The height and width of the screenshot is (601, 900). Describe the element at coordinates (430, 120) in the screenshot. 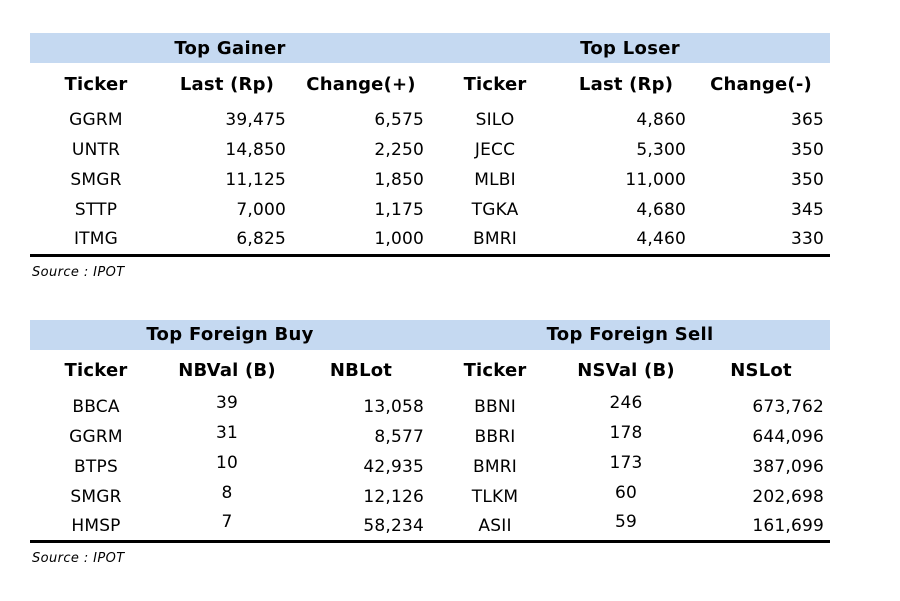

I see `table-row: GGRM 39,475 6,575 SILO 4,860 365` at that location.